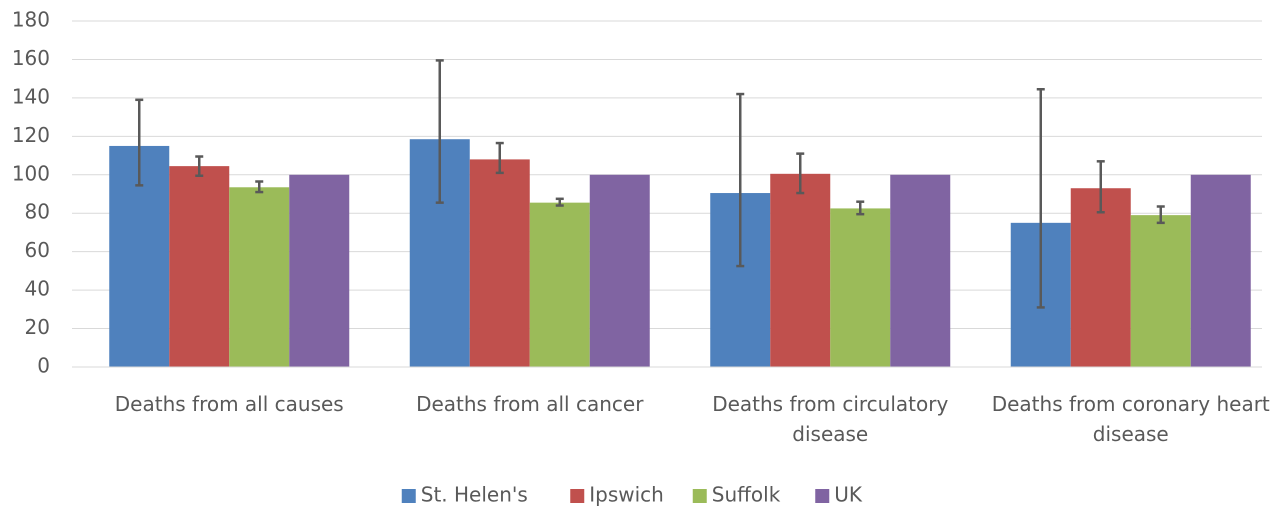 This screenshot has width=1282, height=510. I want to click on x-tick-label: Deaths from all cancer, so click(530, 404).